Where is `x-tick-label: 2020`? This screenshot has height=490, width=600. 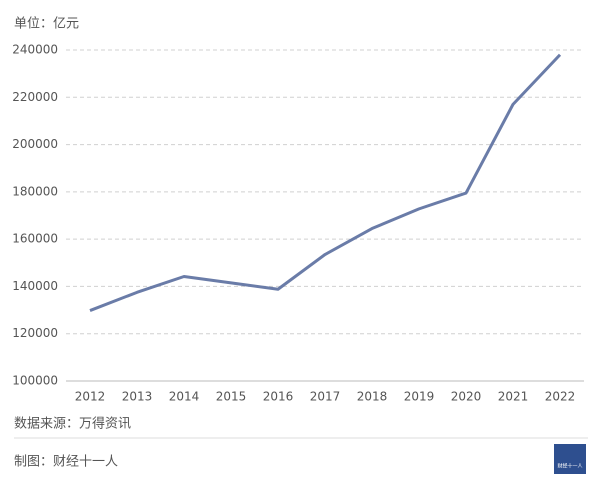
x-tick-label: 2020 is located at coordinates (466, 397).